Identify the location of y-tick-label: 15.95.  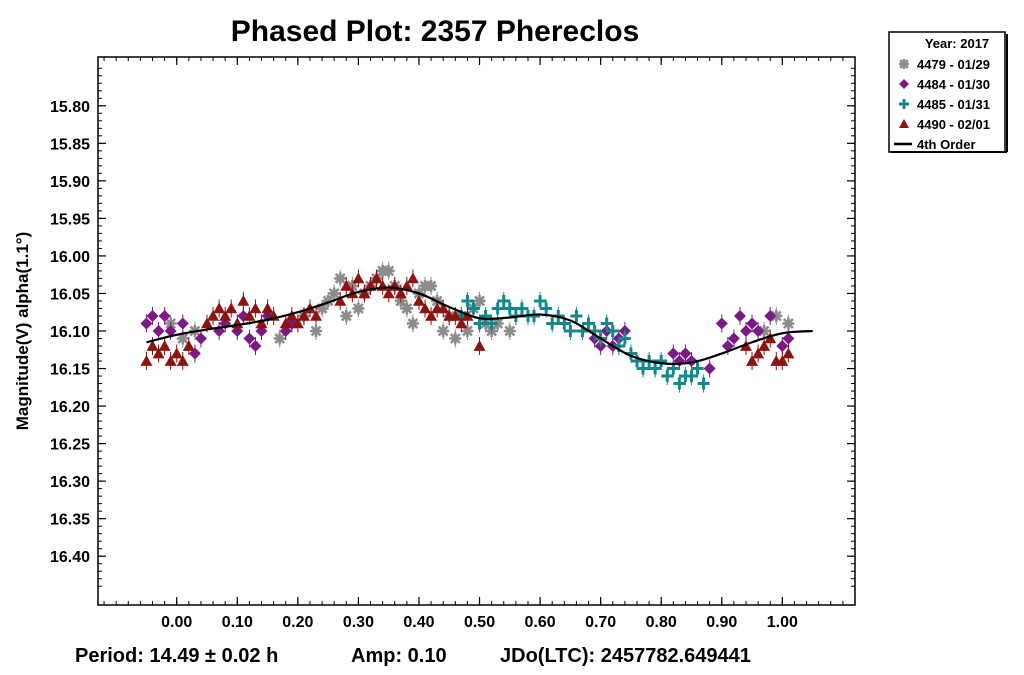
(70, 219).